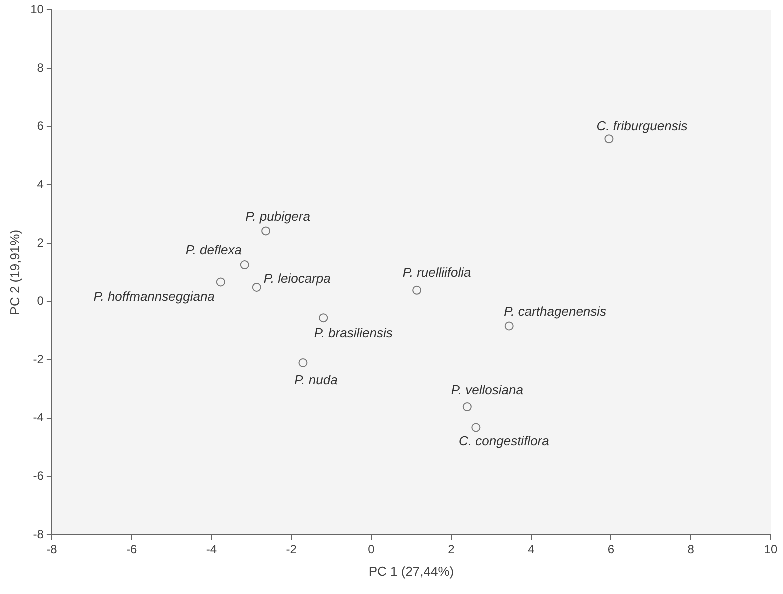 This screenshot has width=783, height=594. What do you see at coordinates (154, 296) in the screenshot?
I see `annotation: P. hoffmannseggiana` at bounding box center [154, 296].